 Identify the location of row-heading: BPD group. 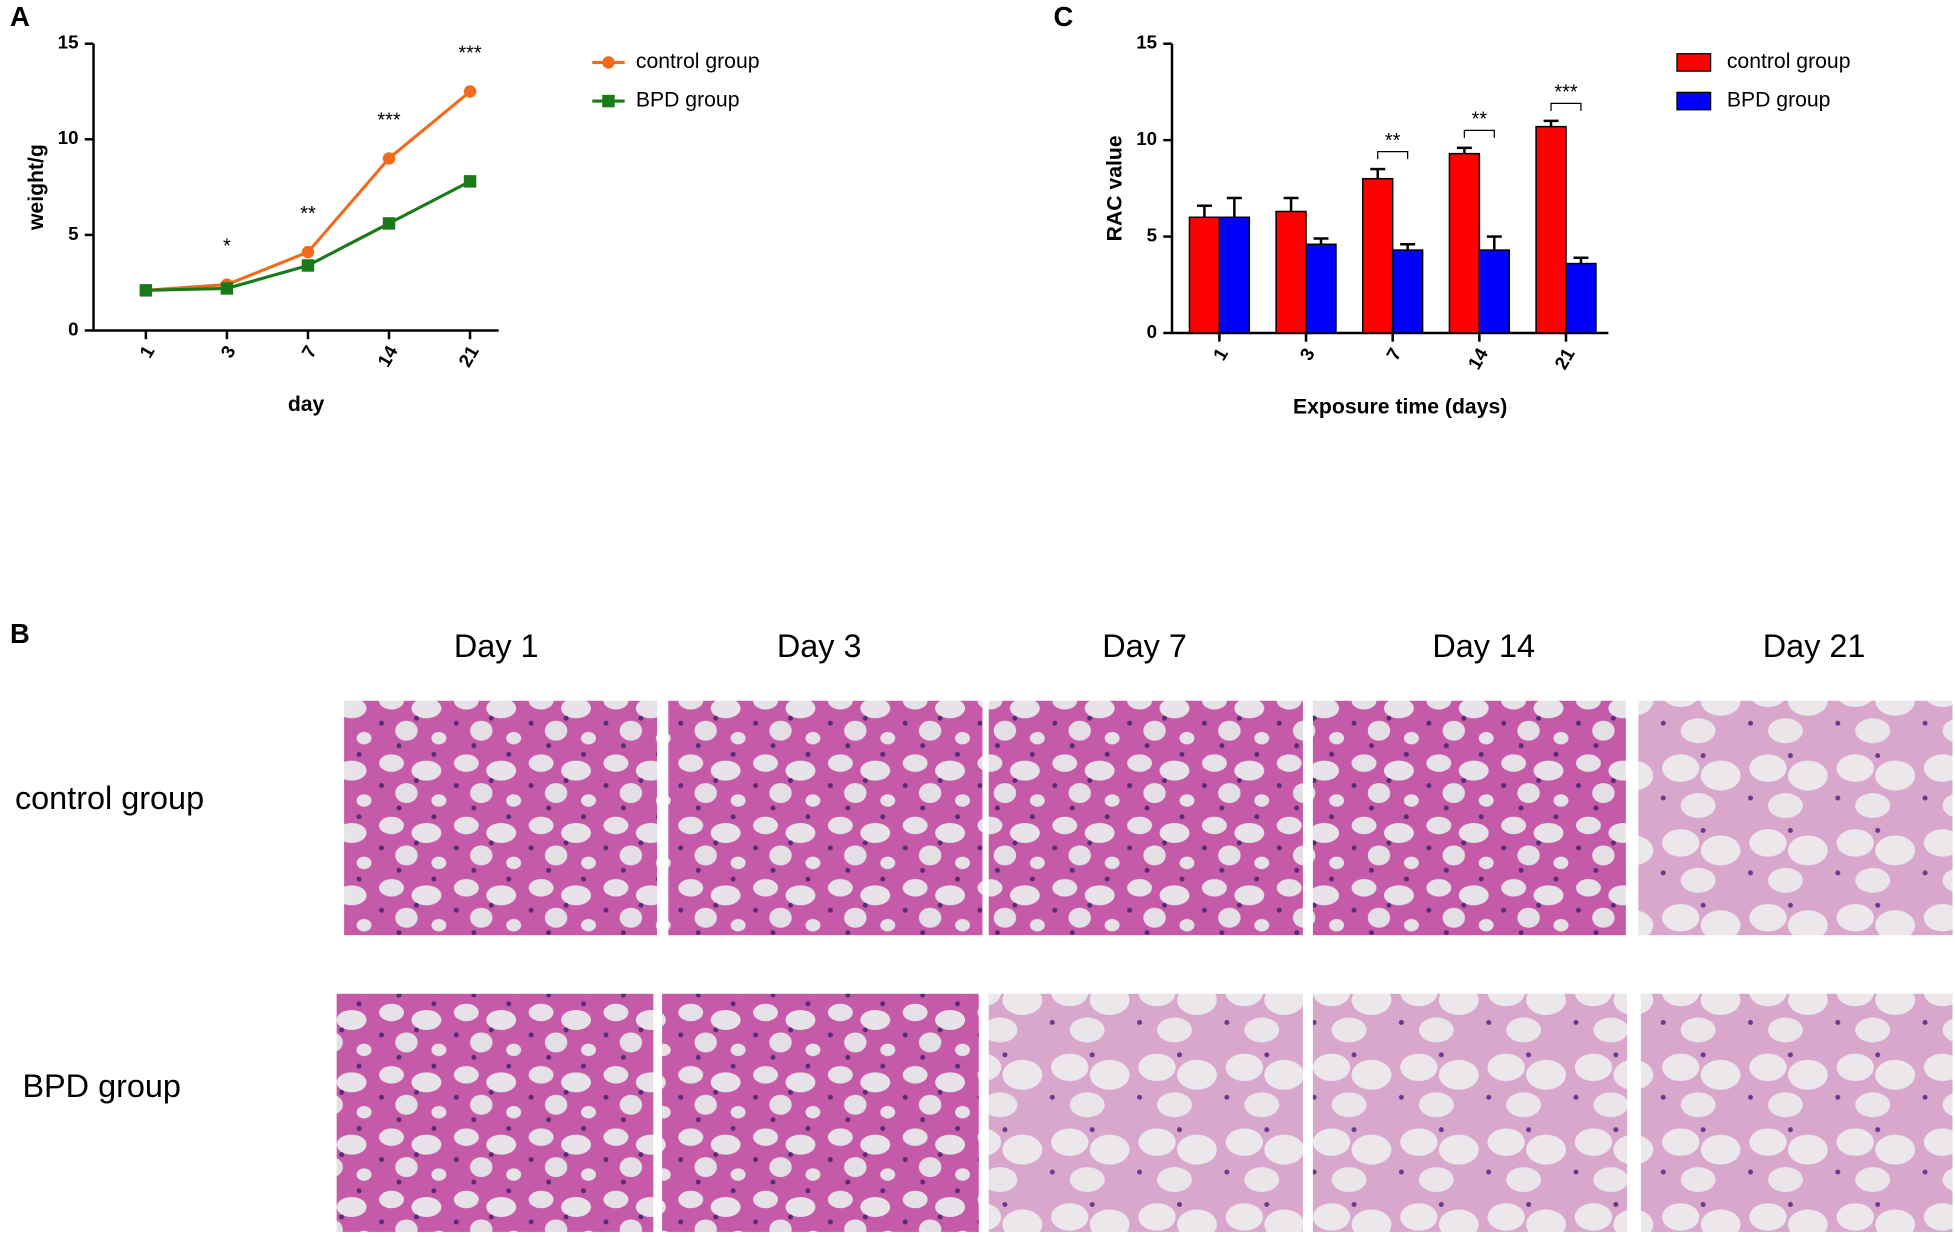
(101, 1086).